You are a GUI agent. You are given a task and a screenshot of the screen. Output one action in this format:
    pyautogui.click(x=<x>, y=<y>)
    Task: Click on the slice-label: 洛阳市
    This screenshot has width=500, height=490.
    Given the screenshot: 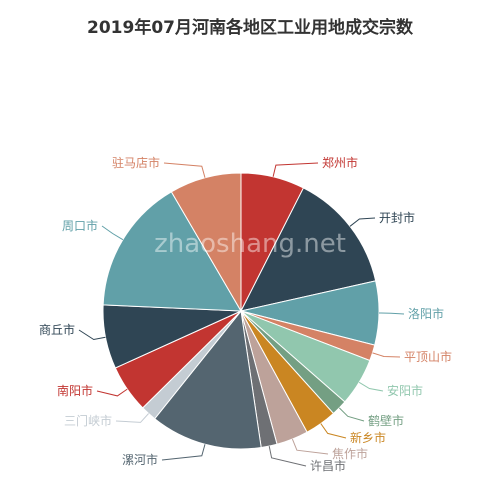 What is the action you would take?
    pyautogui.click(x=426, y=313)
    